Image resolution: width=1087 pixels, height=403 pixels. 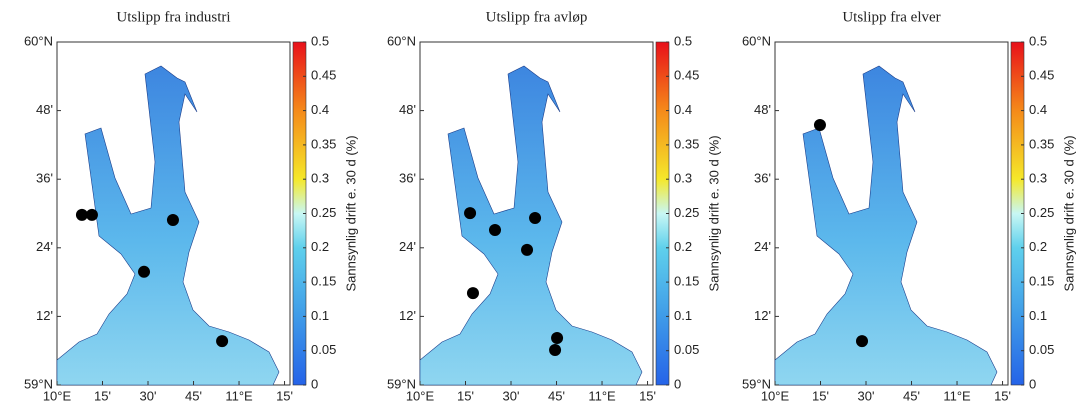 I want to click on panel-title: Utslipp fra industri, so click(x=173, y=17).